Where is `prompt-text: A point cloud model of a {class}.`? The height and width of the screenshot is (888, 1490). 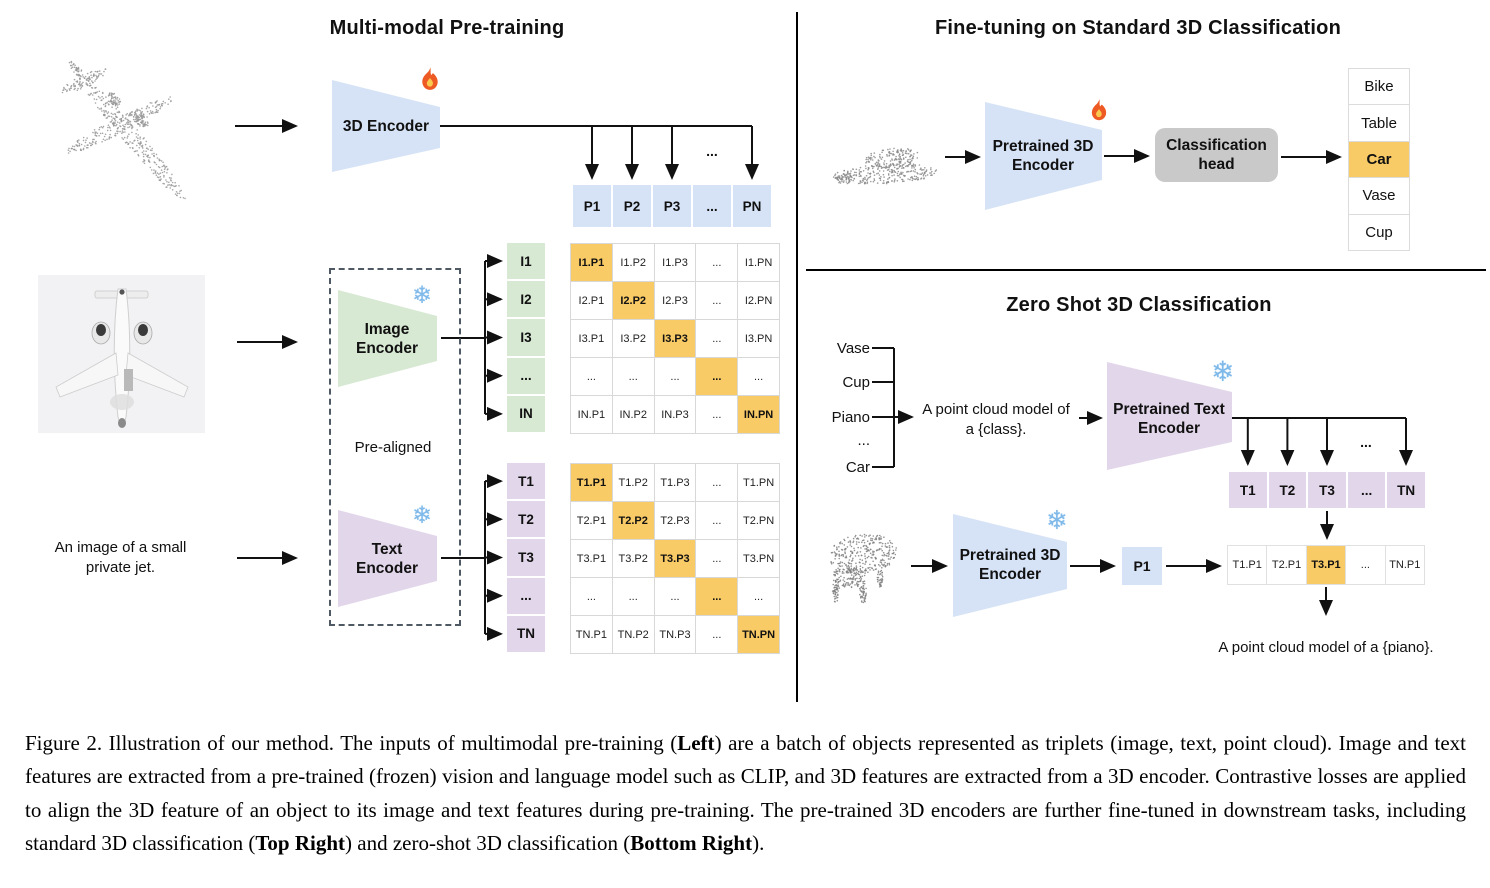 prompt-text: A point cloud model of a {class}. is located at coordinates (996, 419).